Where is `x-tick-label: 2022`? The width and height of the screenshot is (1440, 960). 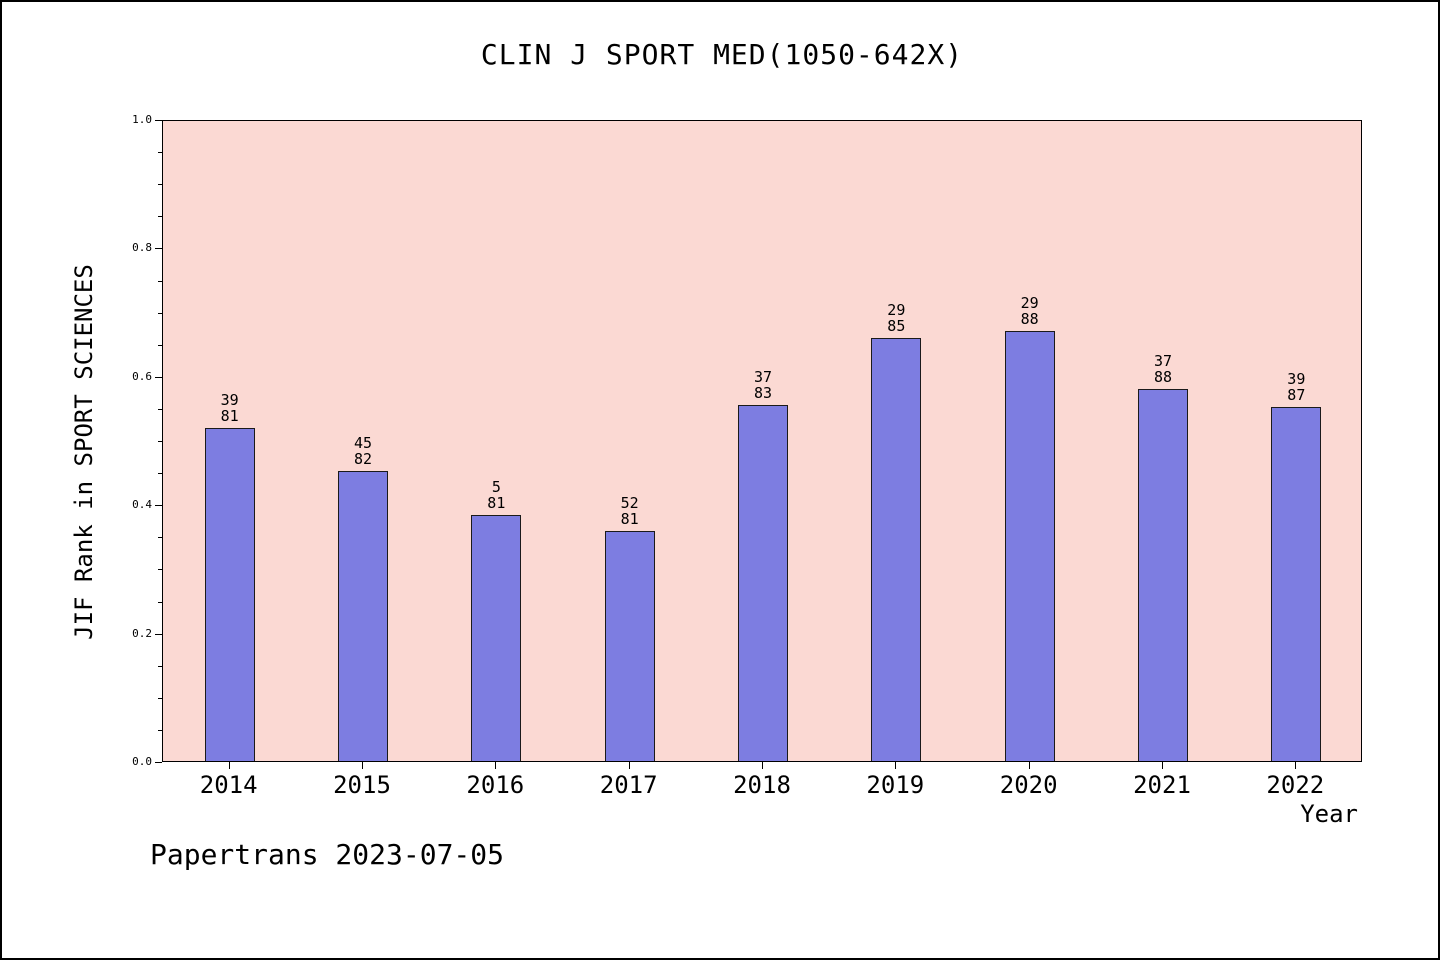
x-tick-label: 2022 is located at coordinates (1295, 785).